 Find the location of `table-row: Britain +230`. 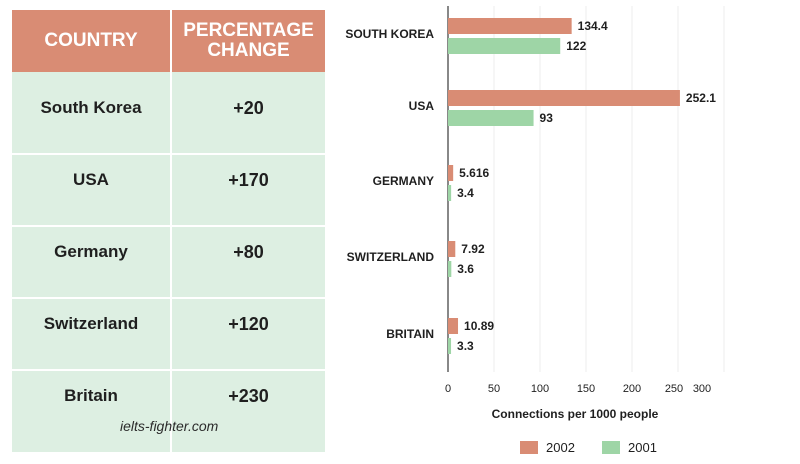

table-row: Britain +230 is located at coordinates (168, 396).